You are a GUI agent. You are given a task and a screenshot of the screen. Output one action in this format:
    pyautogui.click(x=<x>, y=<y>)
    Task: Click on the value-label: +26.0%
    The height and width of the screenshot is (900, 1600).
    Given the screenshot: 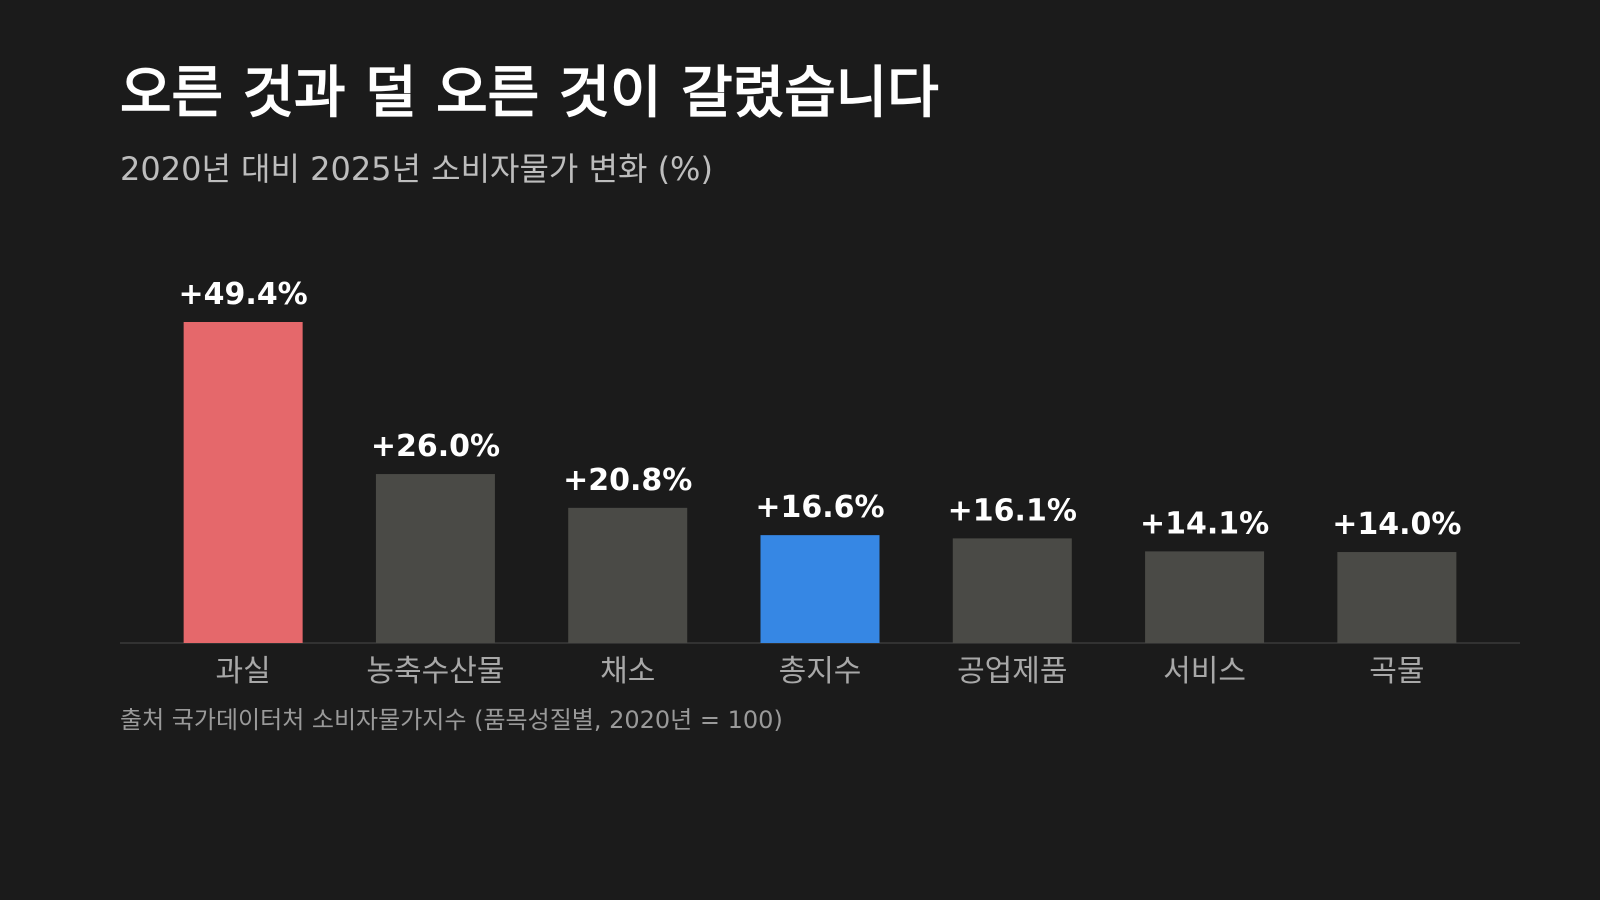 What is the action you would take?
    pyautogui.click(x=435, y=446)
    